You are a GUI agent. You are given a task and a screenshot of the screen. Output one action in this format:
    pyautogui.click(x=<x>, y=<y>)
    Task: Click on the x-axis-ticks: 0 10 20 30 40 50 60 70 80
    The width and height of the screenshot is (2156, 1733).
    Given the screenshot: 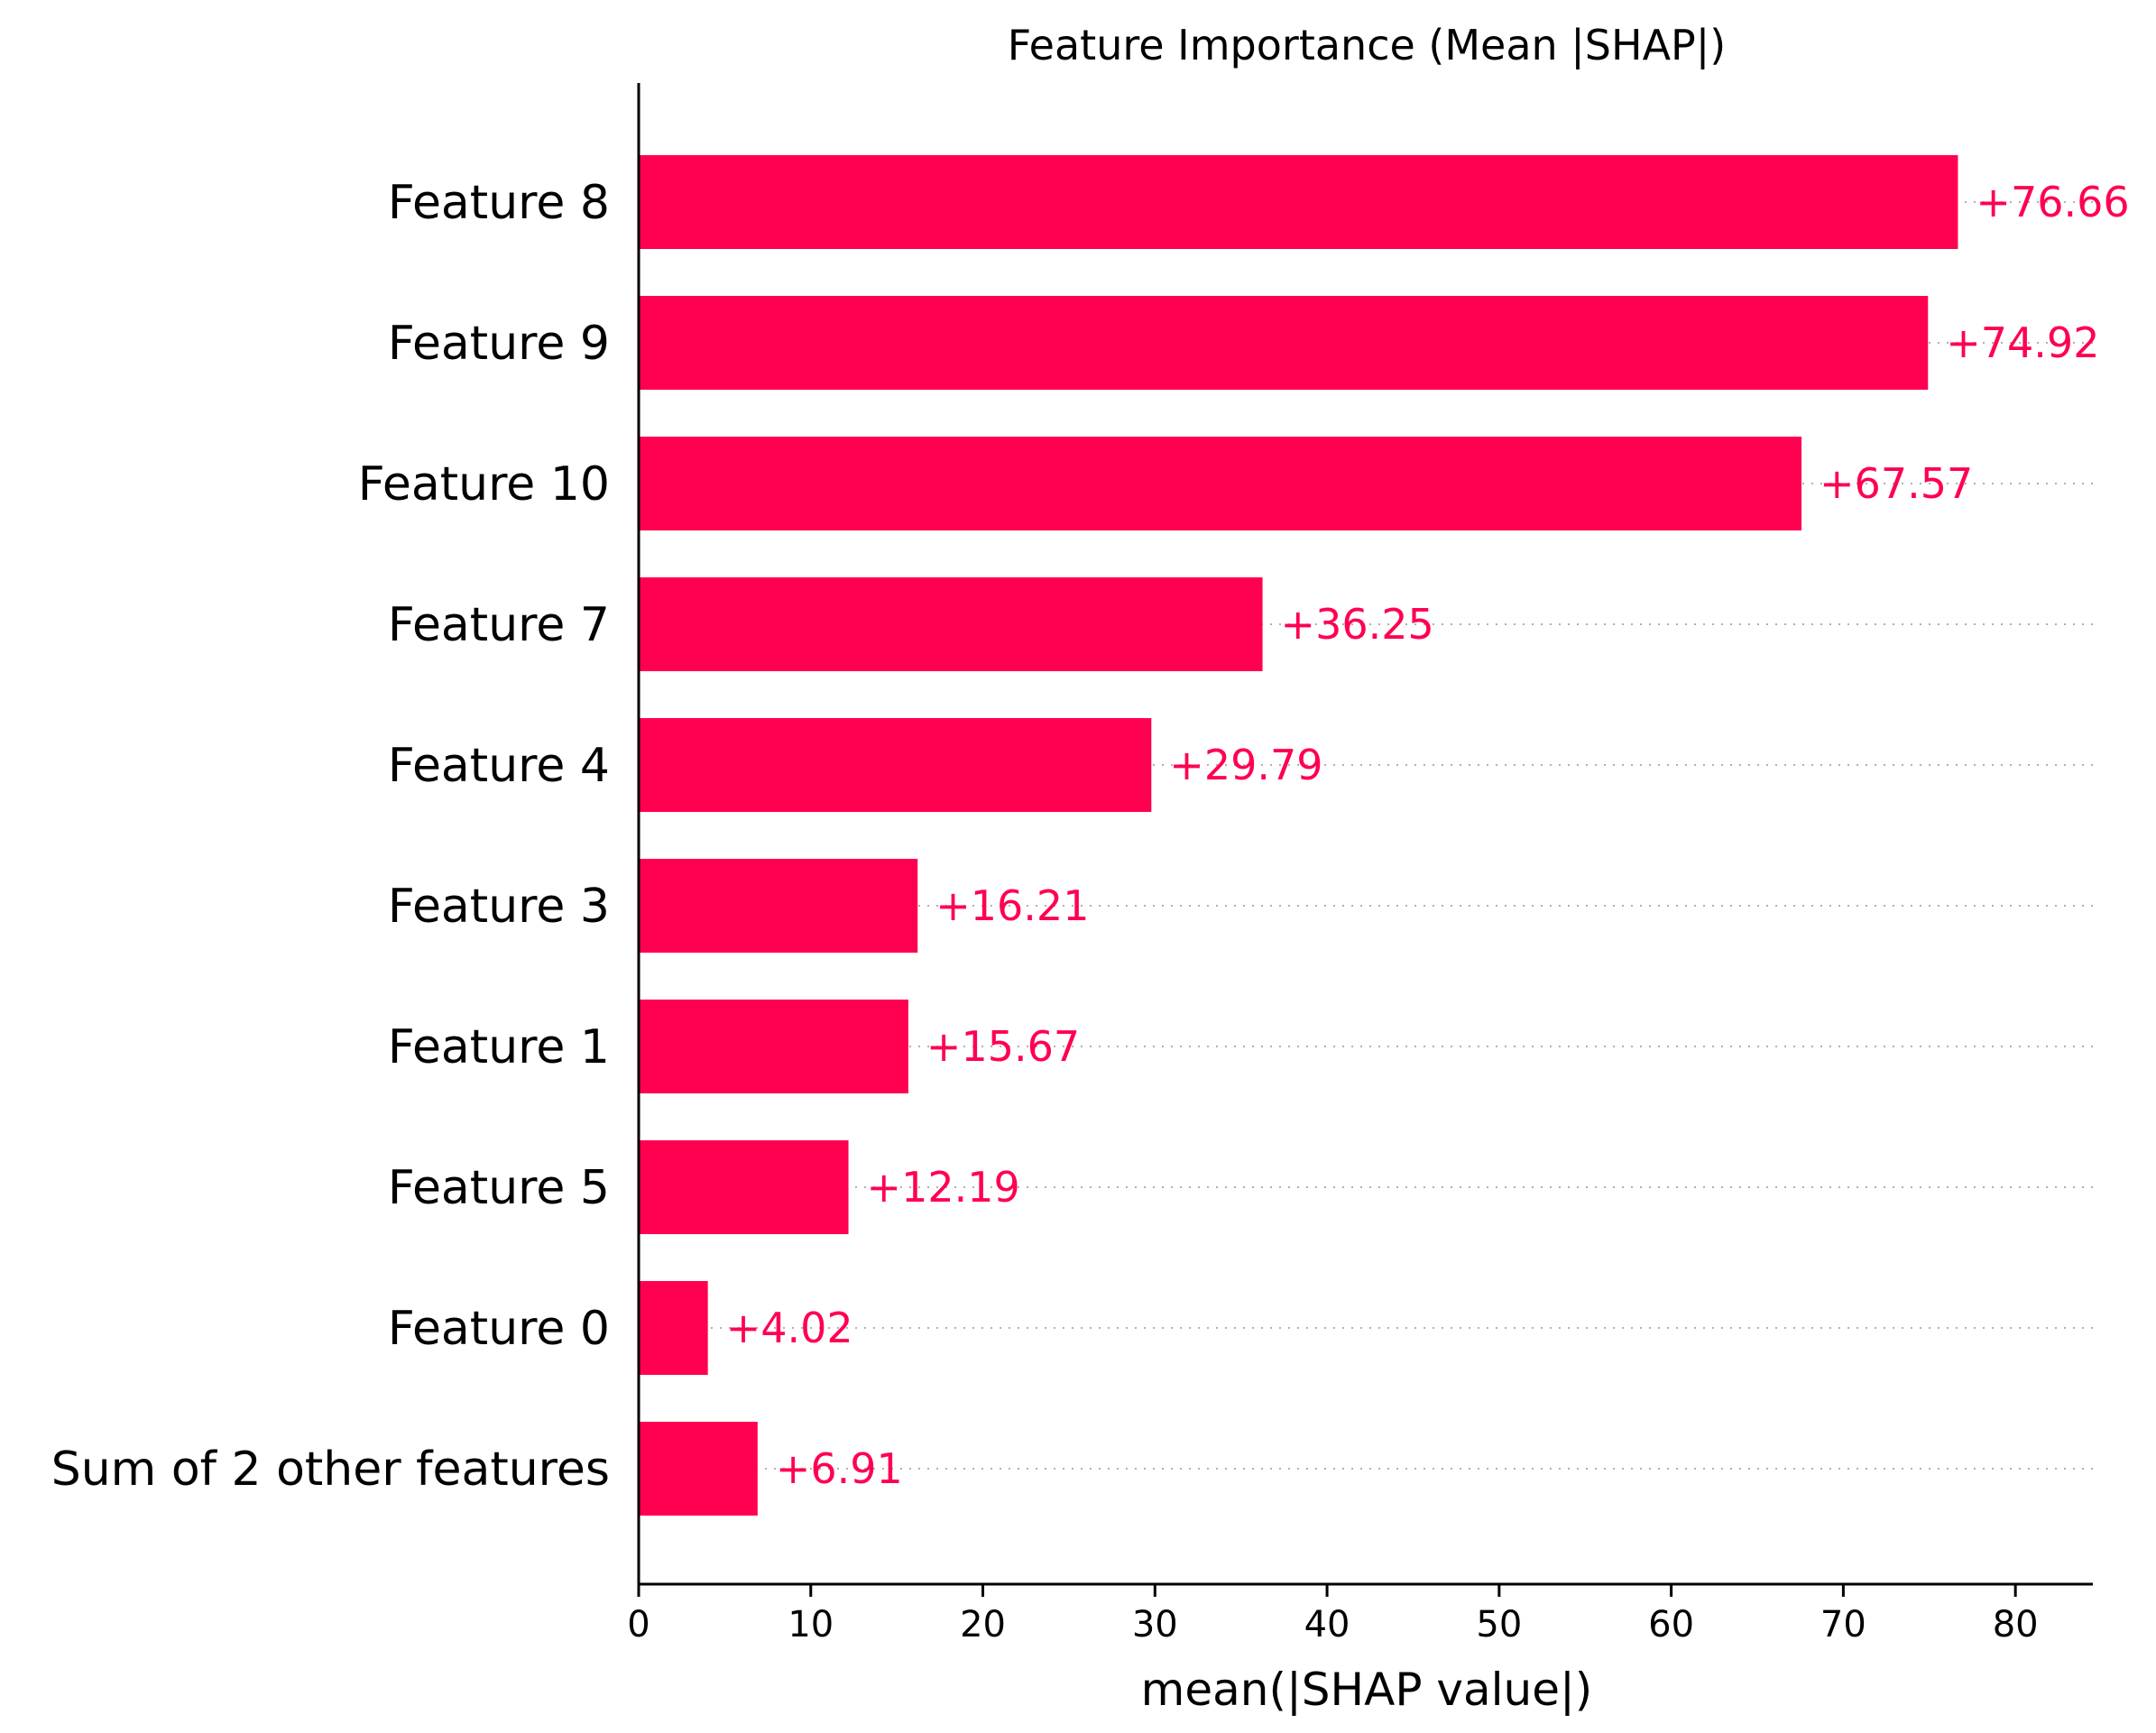 What is the action you would take?
    pyautogui.click(x=1333, y=1614)
    